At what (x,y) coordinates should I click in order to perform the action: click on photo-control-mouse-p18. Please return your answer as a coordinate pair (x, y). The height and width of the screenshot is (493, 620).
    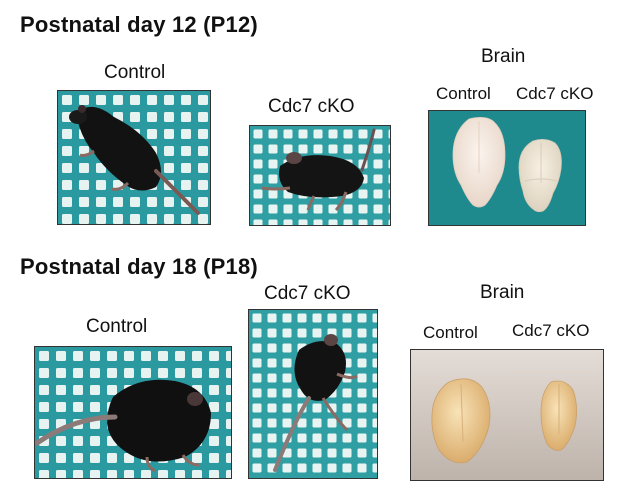
    Looking at the image, I should click on (133, 412).